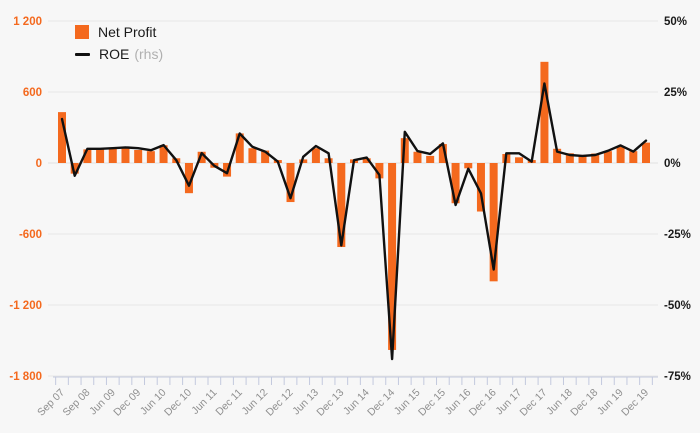 This screenshot has height=433, width=700. I want to click on net-profit-swatch-icon, so click(82, 32).